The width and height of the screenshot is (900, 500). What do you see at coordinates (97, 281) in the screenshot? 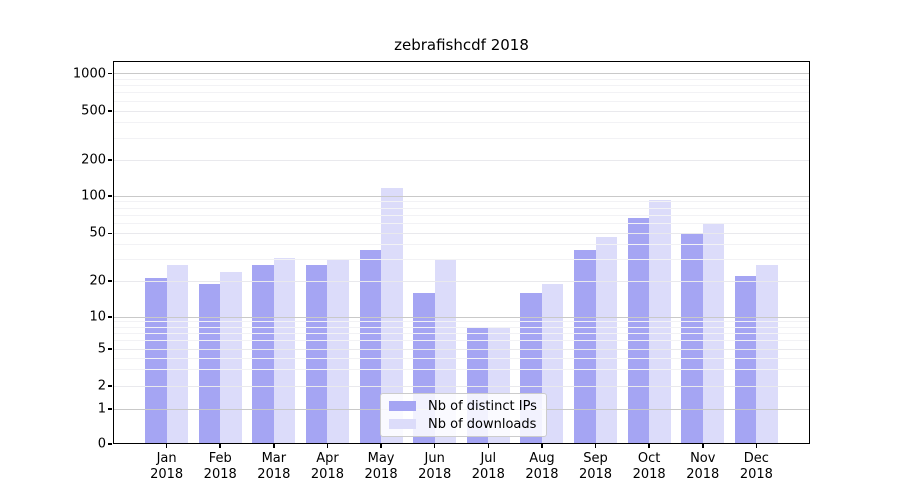
I see `y-tick-label: 20` at bounding box center [97, 281].